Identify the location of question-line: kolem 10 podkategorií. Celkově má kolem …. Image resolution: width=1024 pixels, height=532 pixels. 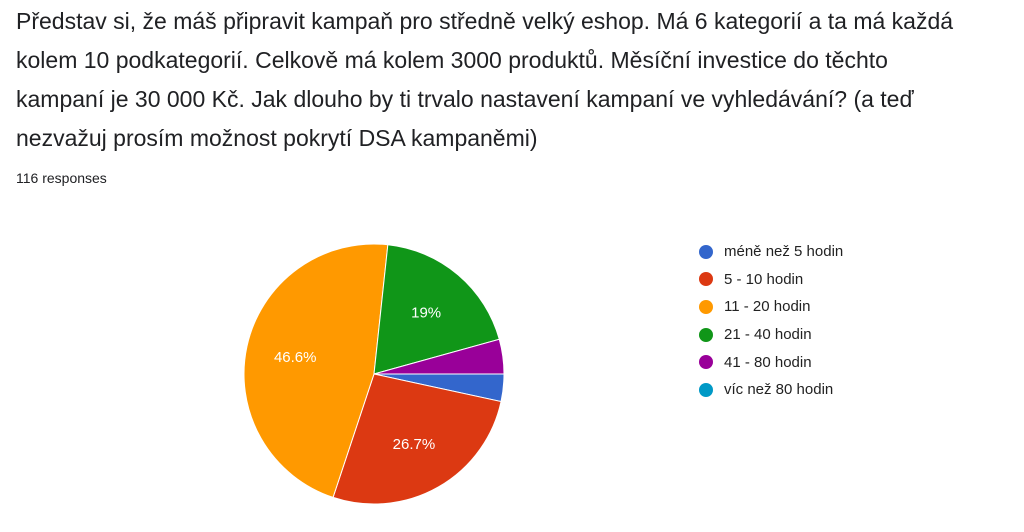
(452, 60).